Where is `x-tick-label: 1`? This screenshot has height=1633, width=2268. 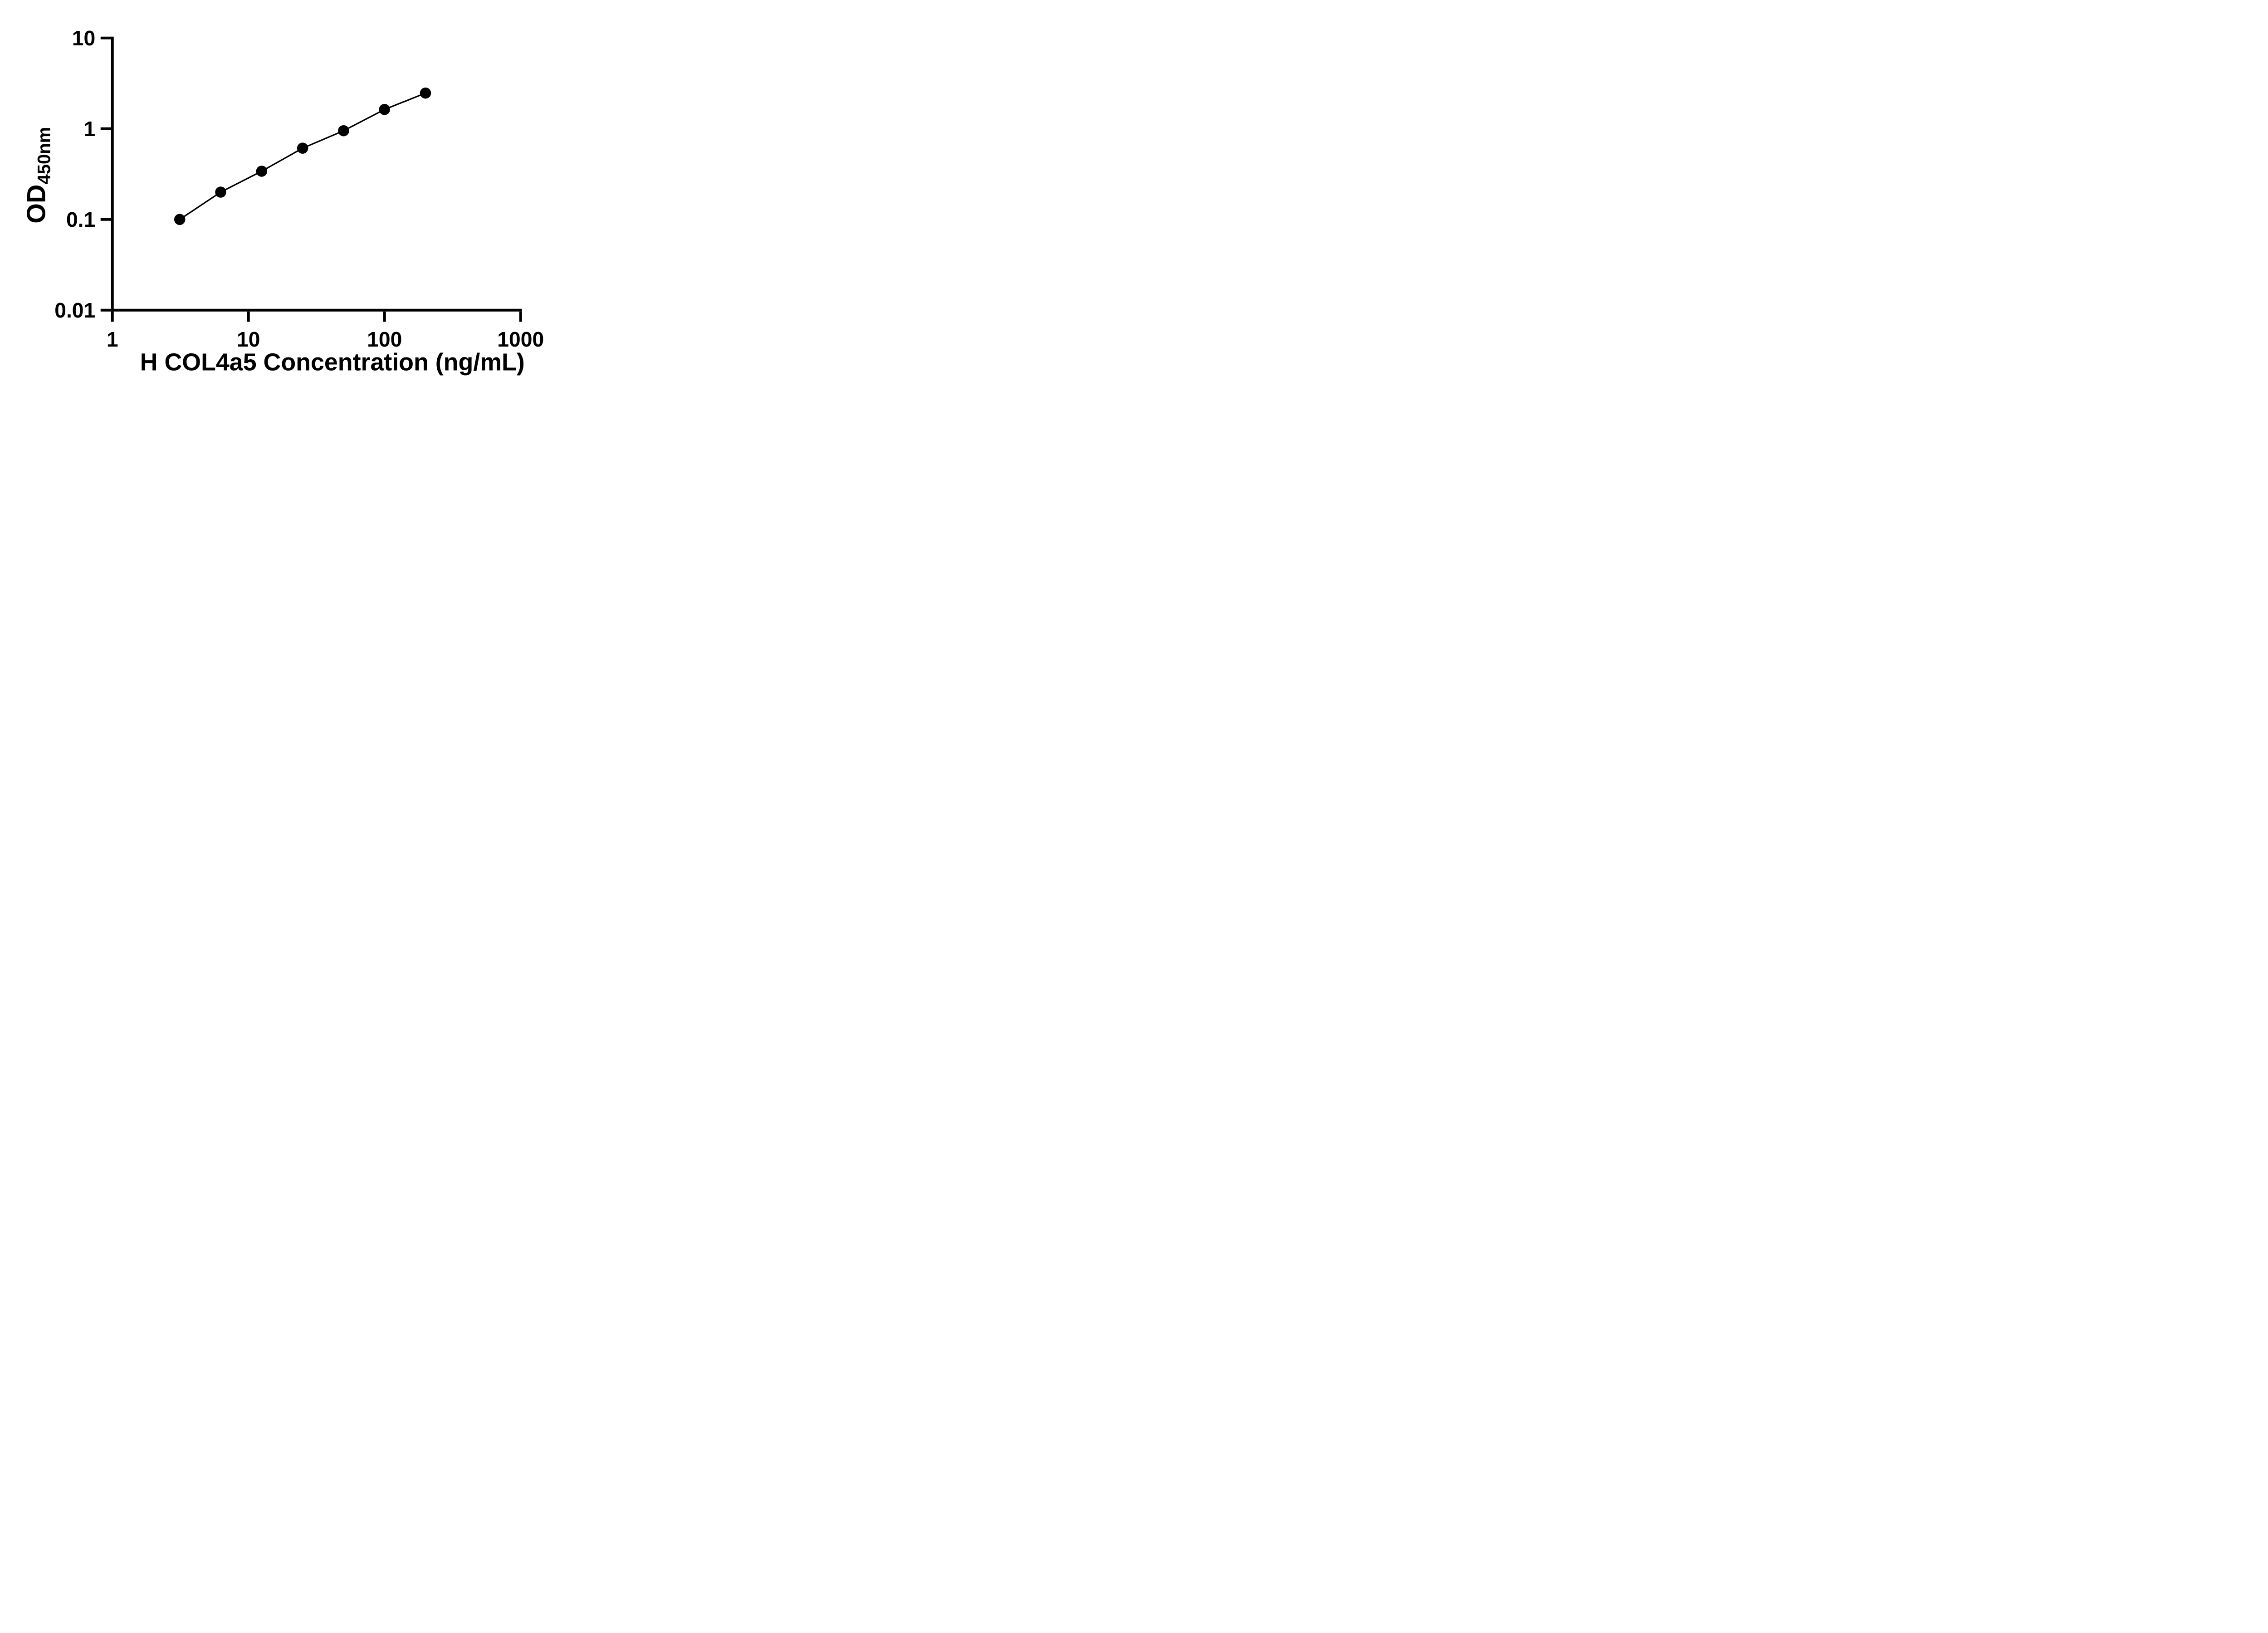 x-tick-label: 1 is located at coordinates (113, 339).